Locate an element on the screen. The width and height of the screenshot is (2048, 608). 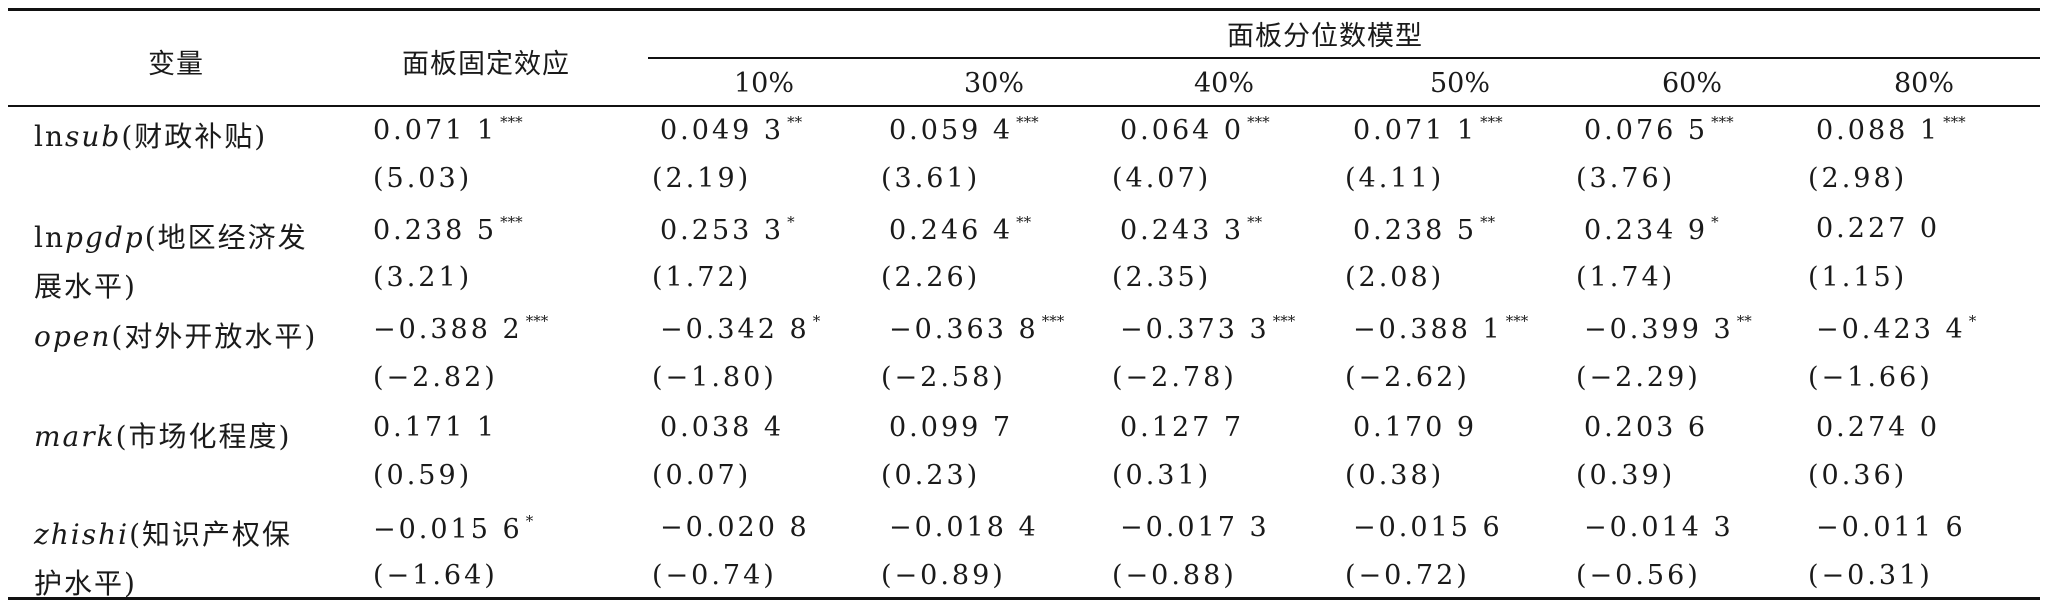
variable-code: open is located at coordinates (73, 336).